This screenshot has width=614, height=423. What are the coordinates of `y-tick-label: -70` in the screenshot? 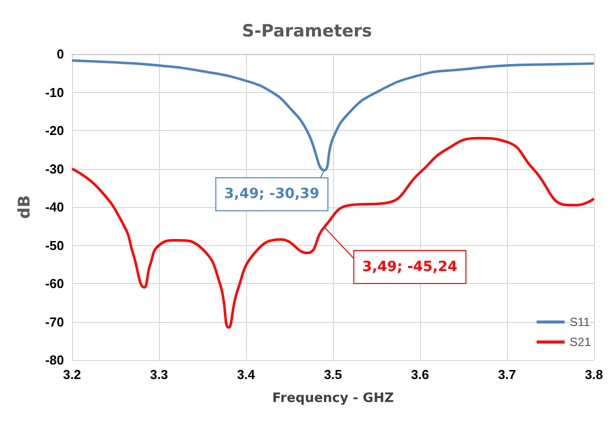 It's located at (54, 322).